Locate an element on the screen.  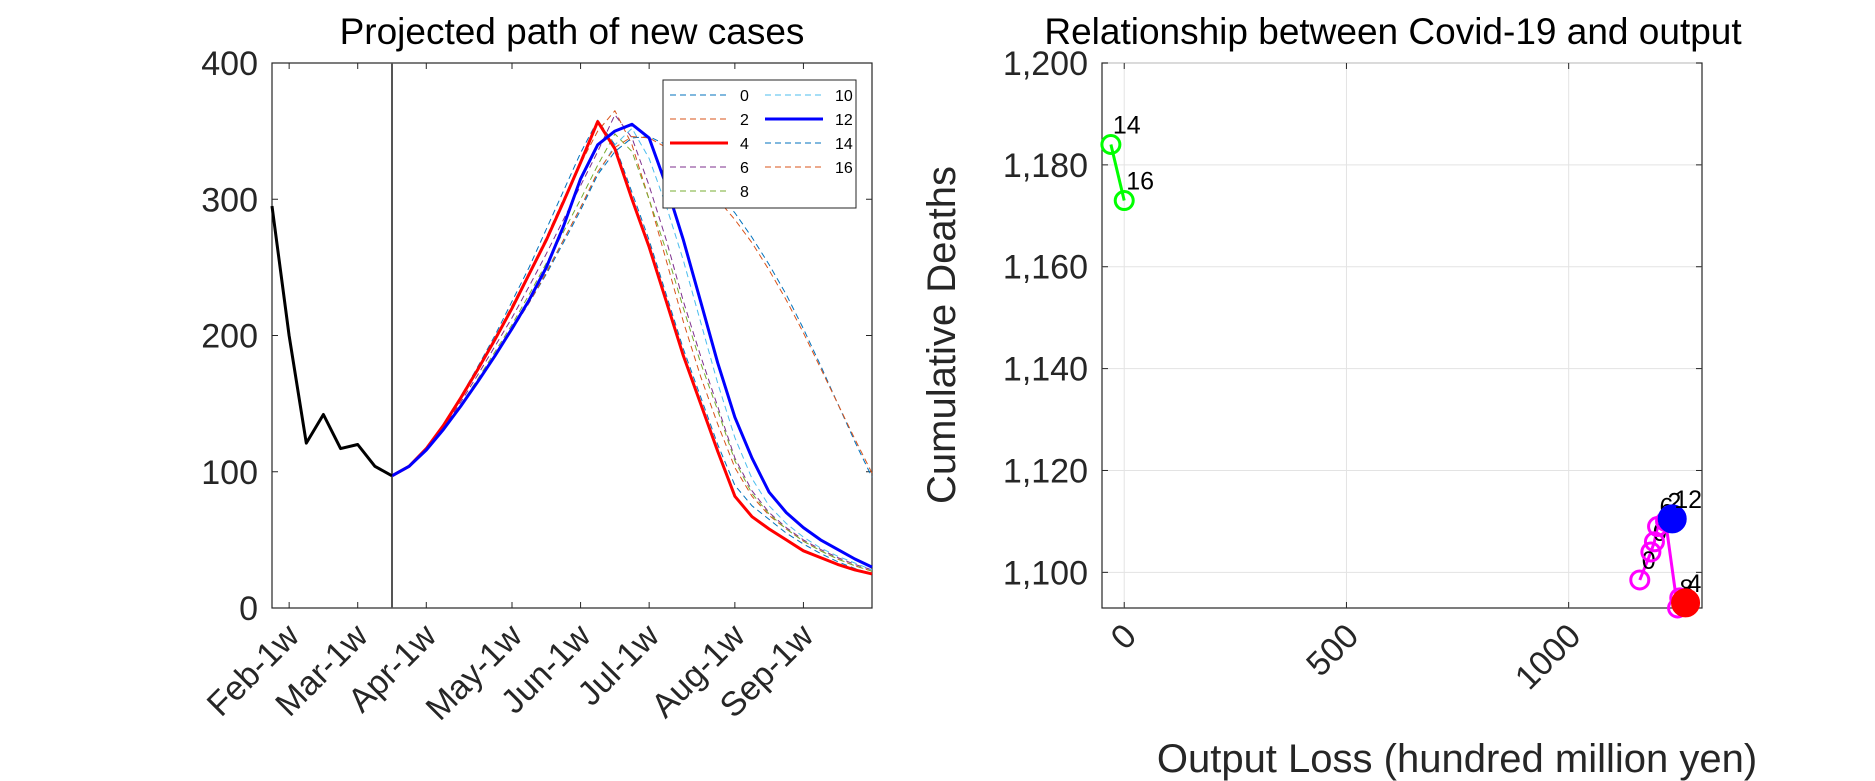
point-label: 16 is located at coordinates (1140, 182).